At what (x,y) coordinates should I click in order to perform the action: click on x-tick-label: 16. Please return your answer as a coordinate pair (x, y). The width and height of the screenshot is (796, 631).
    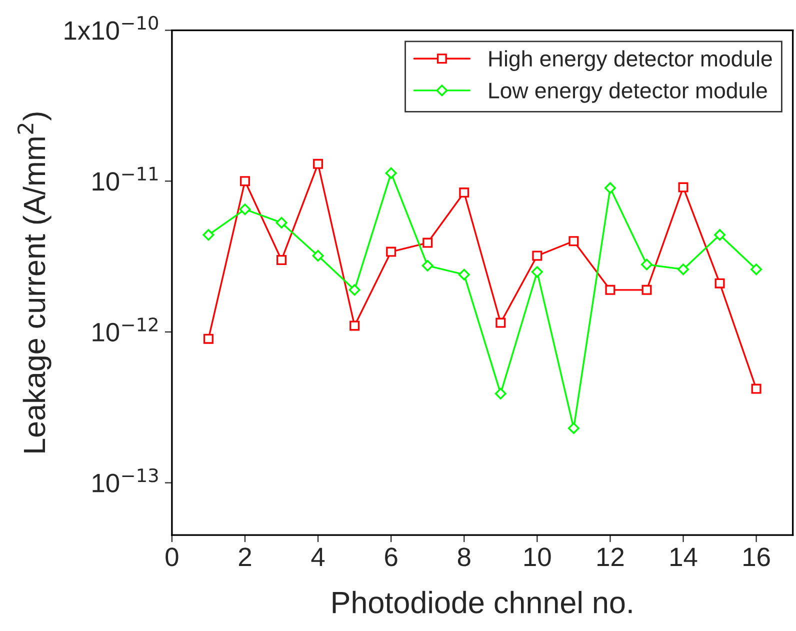
    Looking at the image, I should click on (757, 557).